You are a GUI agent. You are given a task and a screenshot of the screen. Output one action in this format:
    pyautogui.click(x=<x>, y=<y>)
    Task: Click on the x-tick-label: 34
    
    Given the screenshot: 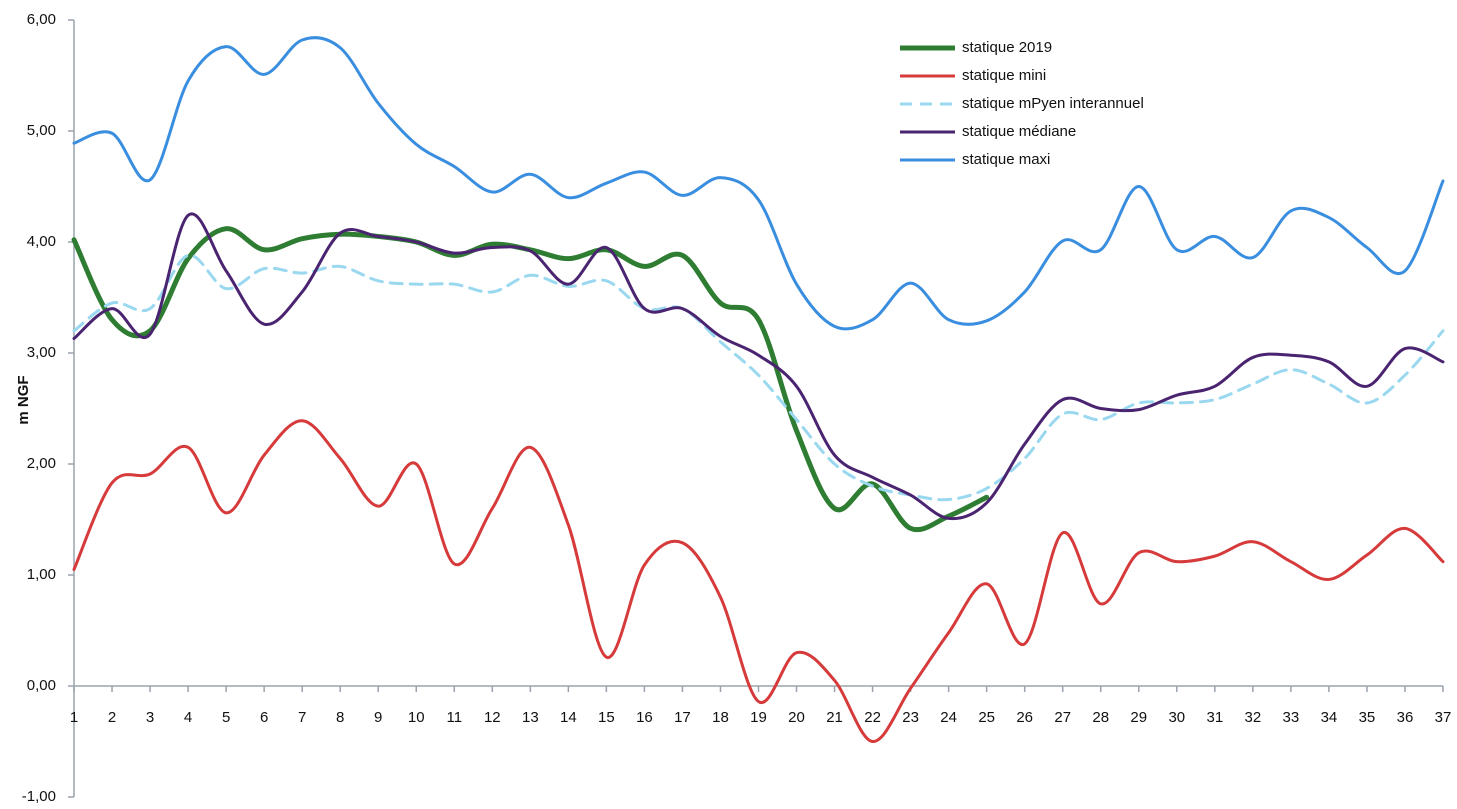 What is the action you would take?
    pyautogui.click(x=1329, y=717)
    